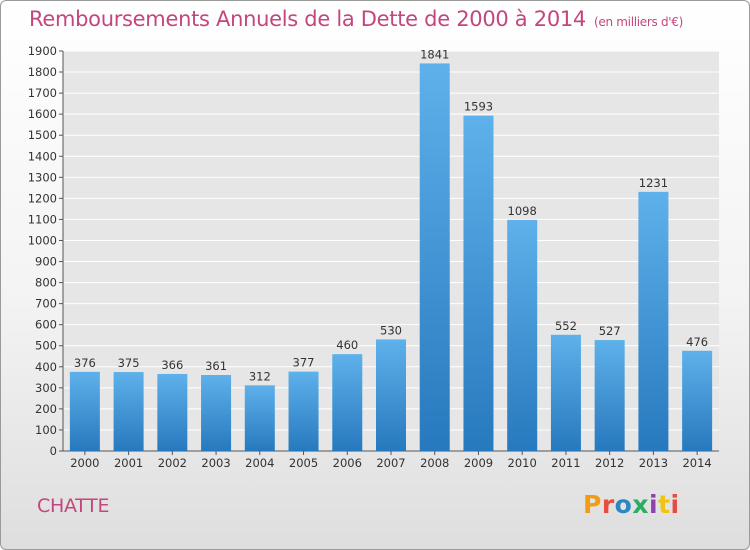  What do you see at coordinates (73, 506) in the screenshot?
I see `commune-name: CHATTE` at bounding box center [73, 506].